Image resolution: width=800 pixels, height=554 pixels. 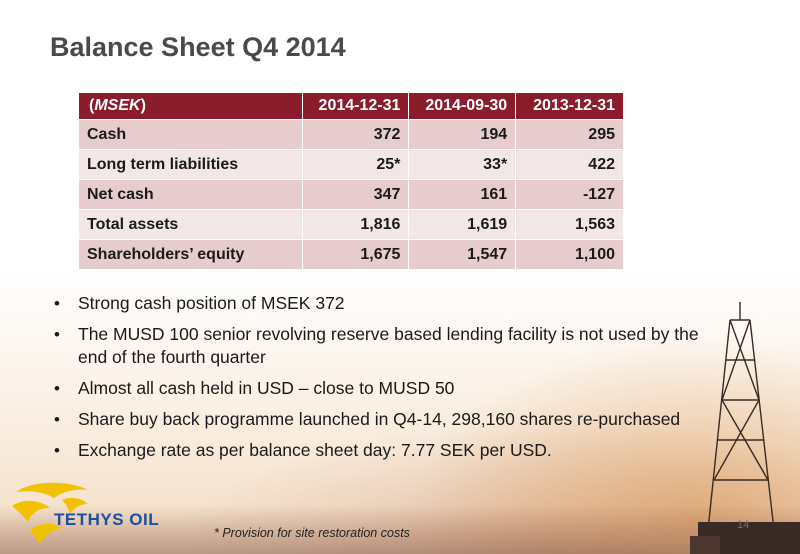 I want to click on table-header-row: (MSEK) 2014-12-31 2014-09-30 2013-12-31, so click(x=351, y=106).